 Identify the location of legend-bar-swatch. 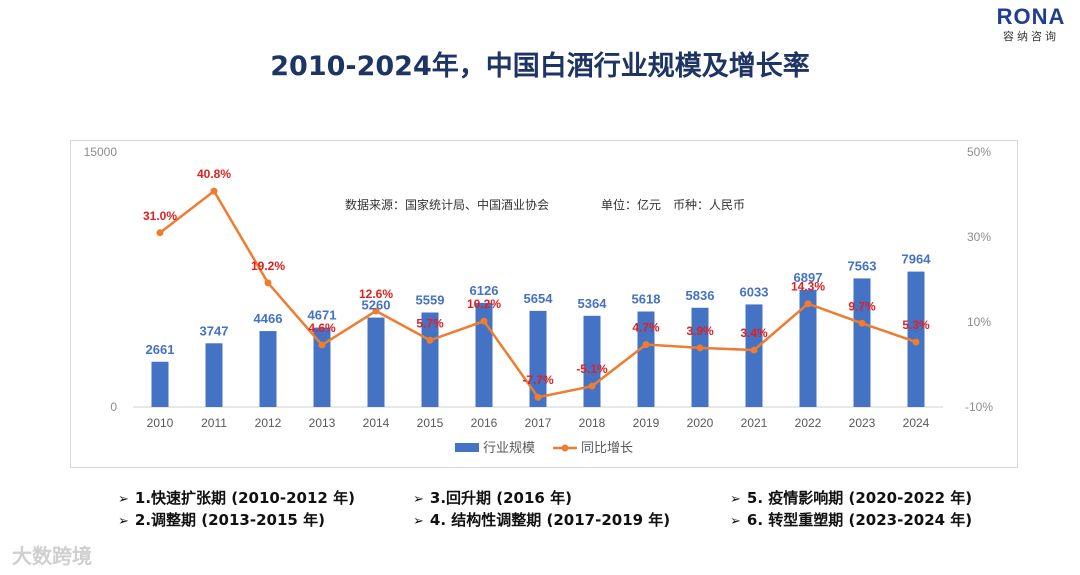
(467, 447).